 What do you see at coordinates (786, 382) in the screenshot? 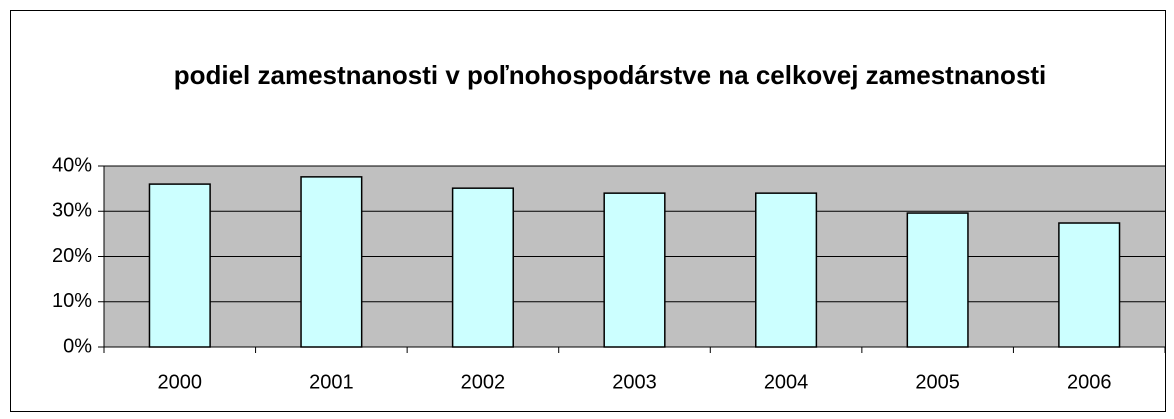
I see `x-tick-label: 2004` at bounding box center [786, 382].